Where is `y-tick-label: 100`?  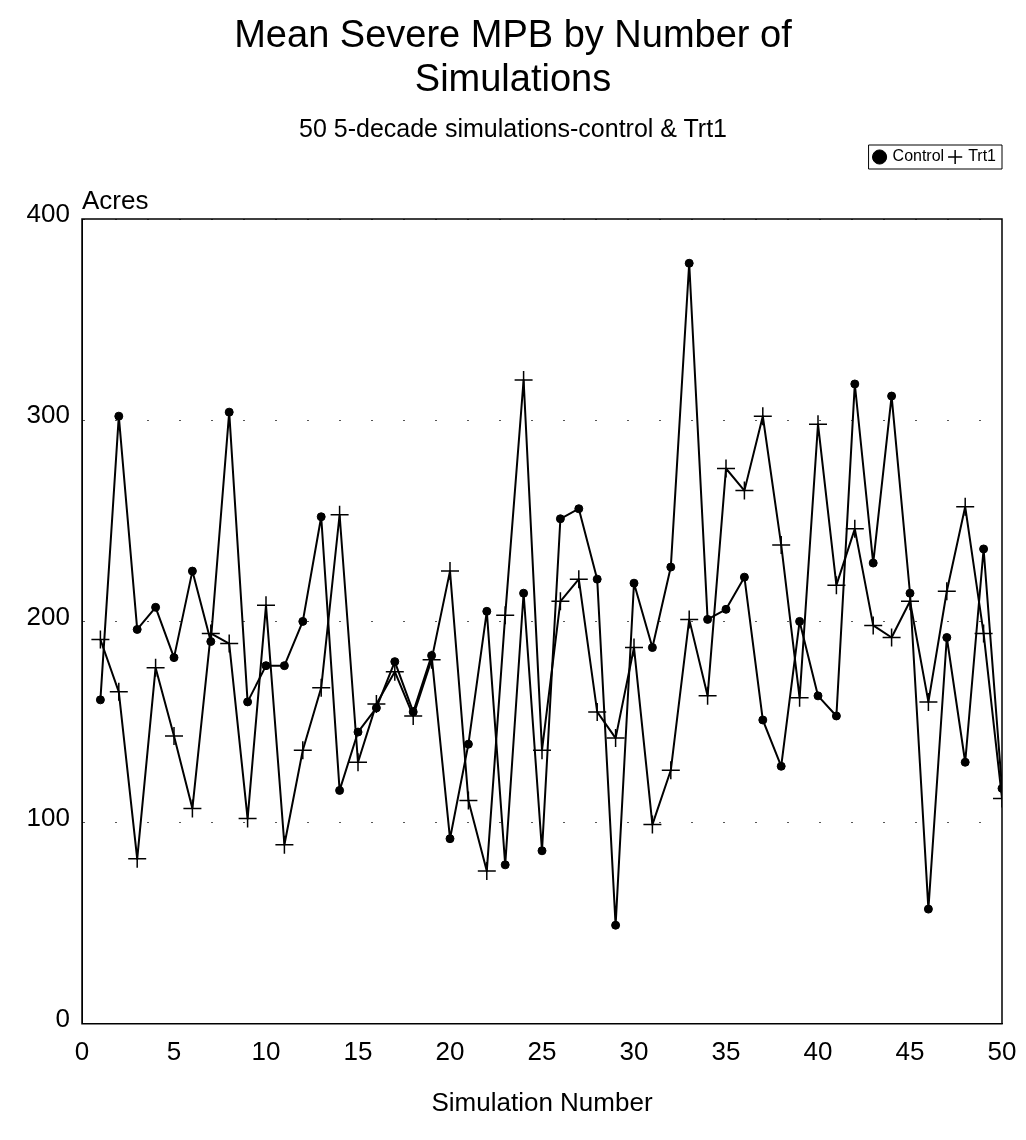
y-tick-label: 100 is located at coordinates (48, 816).